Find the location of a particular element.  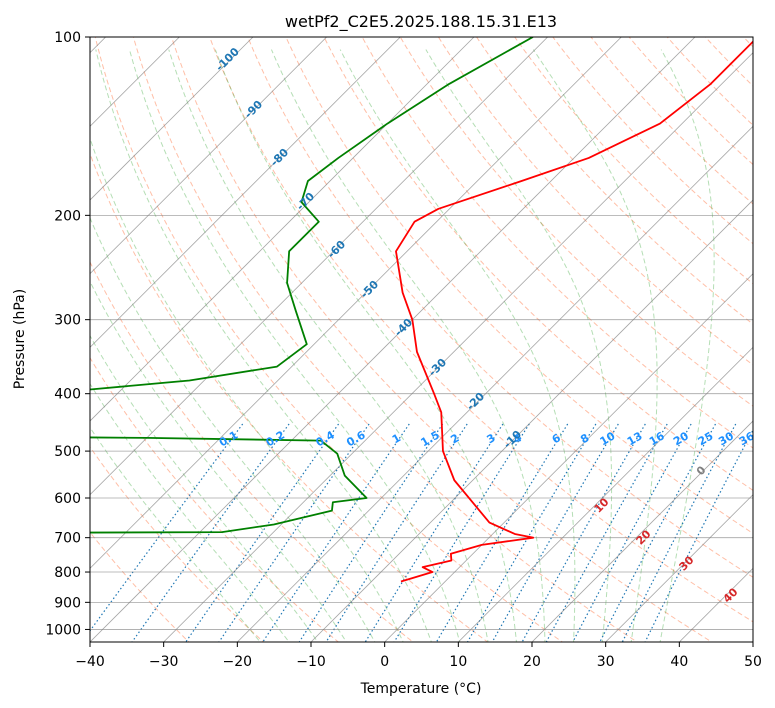

x-tick-label: −20 is located at coordinates (238, 662).